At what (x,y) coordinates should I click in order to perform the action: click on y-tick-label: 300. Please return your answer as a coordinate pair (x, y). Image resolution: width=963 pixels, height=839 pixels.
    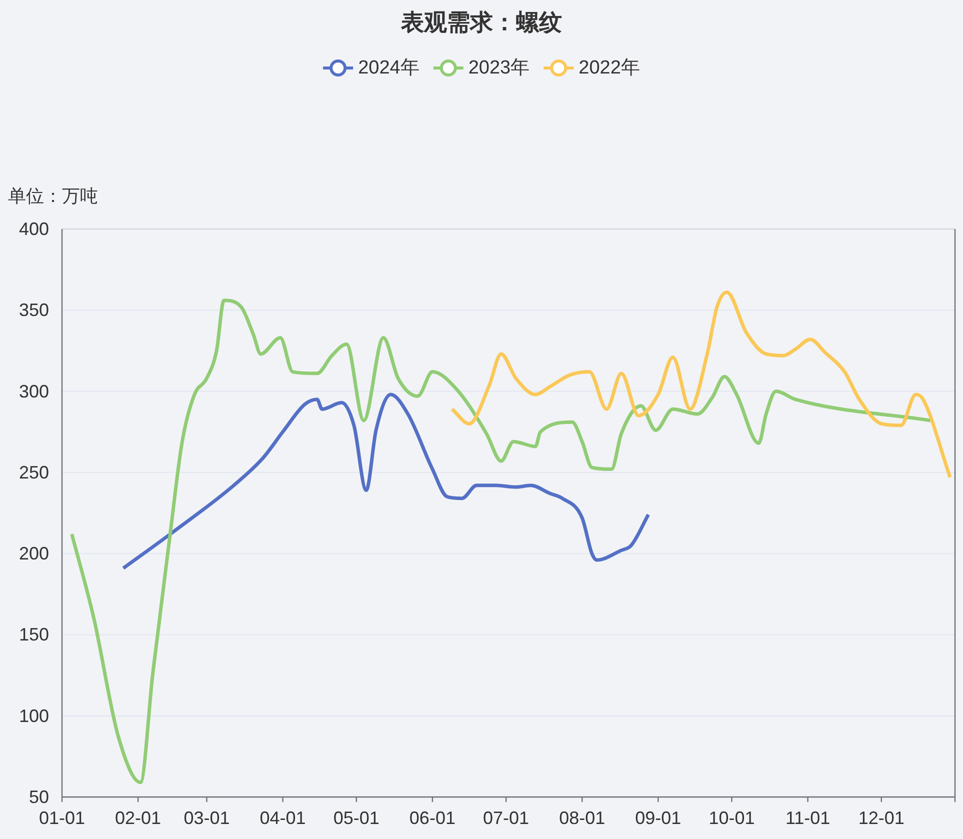
    Looking at the image, I should click on (33, 391).